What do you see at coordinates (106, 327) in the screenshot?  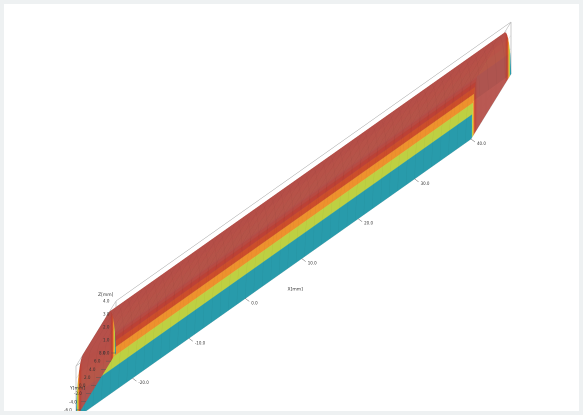 I see `z-tick-label: 2.0` at bounding box center [106, 327].